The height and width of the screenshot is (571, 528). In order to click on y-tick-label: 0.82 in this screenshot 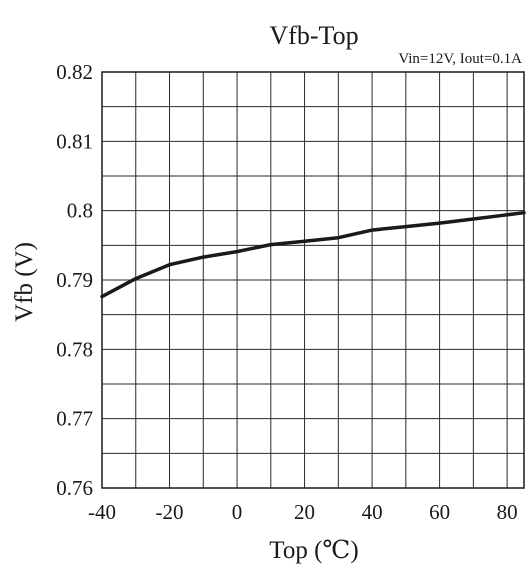, I will do `click(74, 72)`.